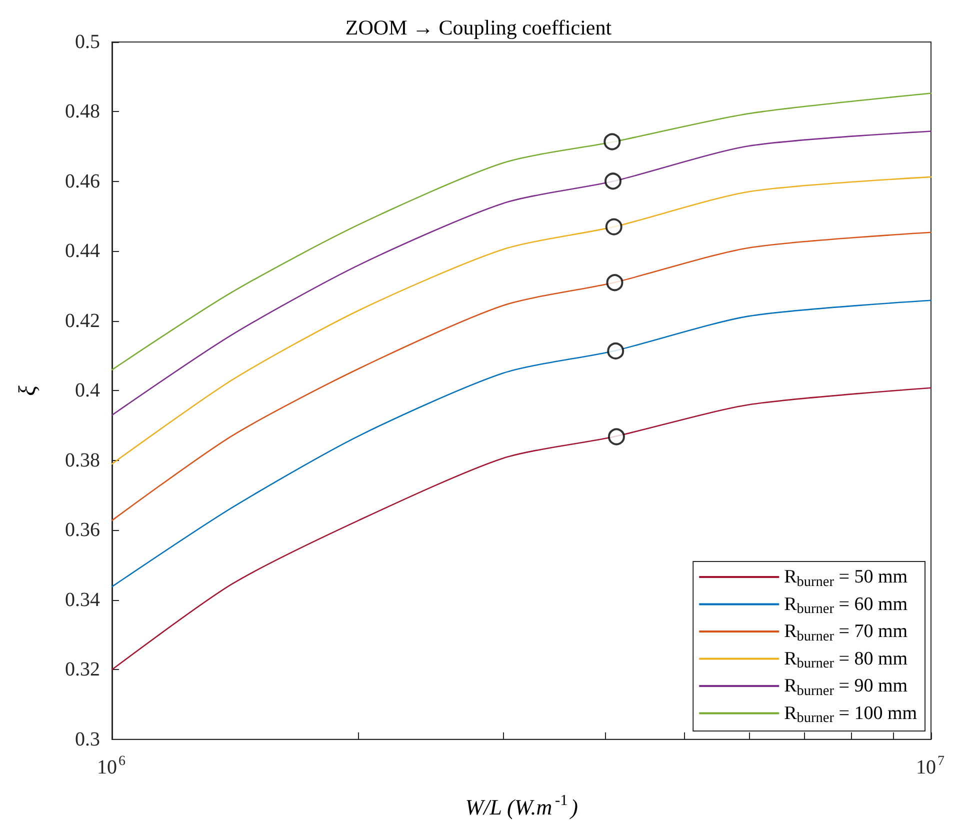 Image resolution: width=957 pixels, height=831 pixels. What do you see at coordinates (82, 181) in the screenshot?
I see `y-tick-label: 0.46` at bounding box center [82, 181].